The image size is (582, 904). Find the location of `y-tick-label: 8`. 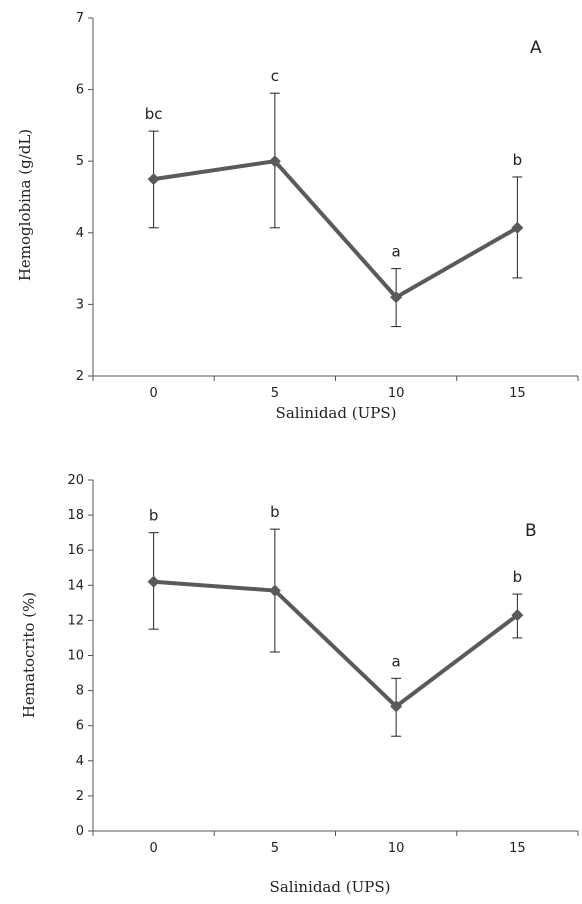

y-tick-label: 8 is located at coordinates (80, 691).